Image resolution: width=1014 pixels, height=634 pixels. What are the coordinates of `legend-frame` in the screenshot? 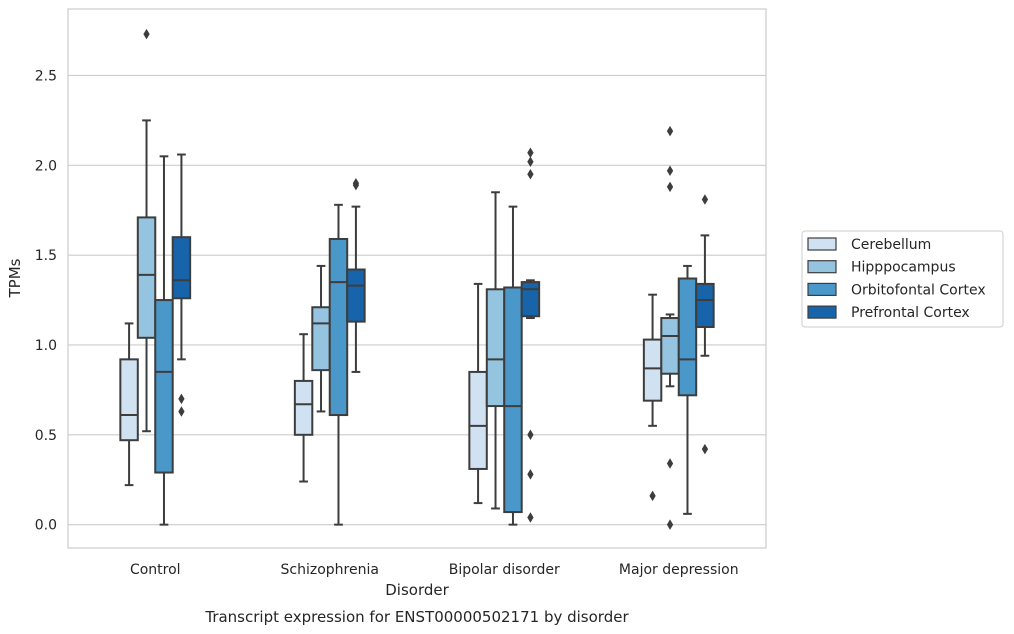 It's located at (902, 279).